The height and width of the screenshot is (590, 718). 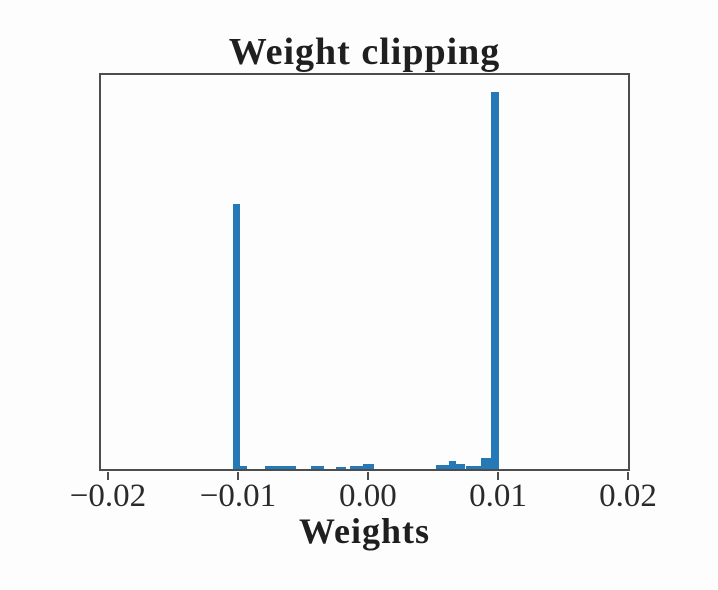 I want to click on chart-title: Weight clipping, so click(x=364, y=52).